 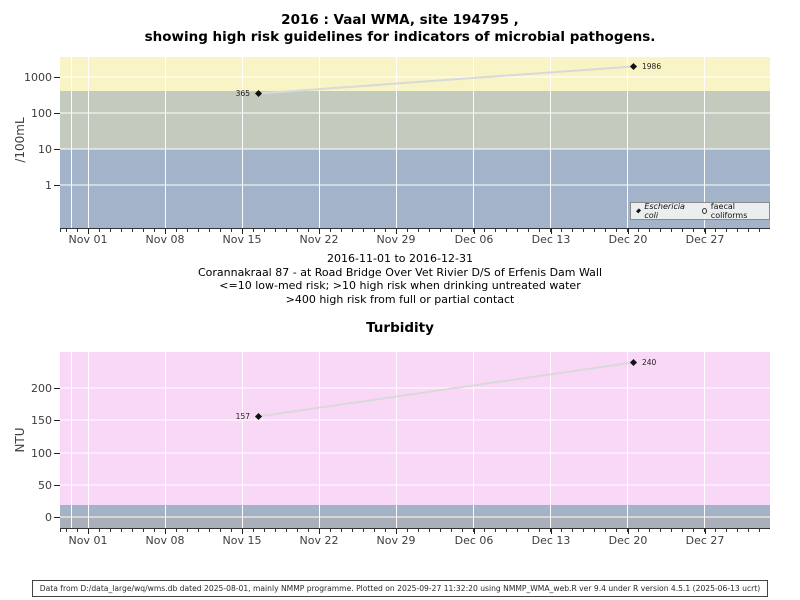 What do you see at coordinates (445, 389) in the screenshot?
I see `turbidity-series-line` at bounding box center [445, 389].